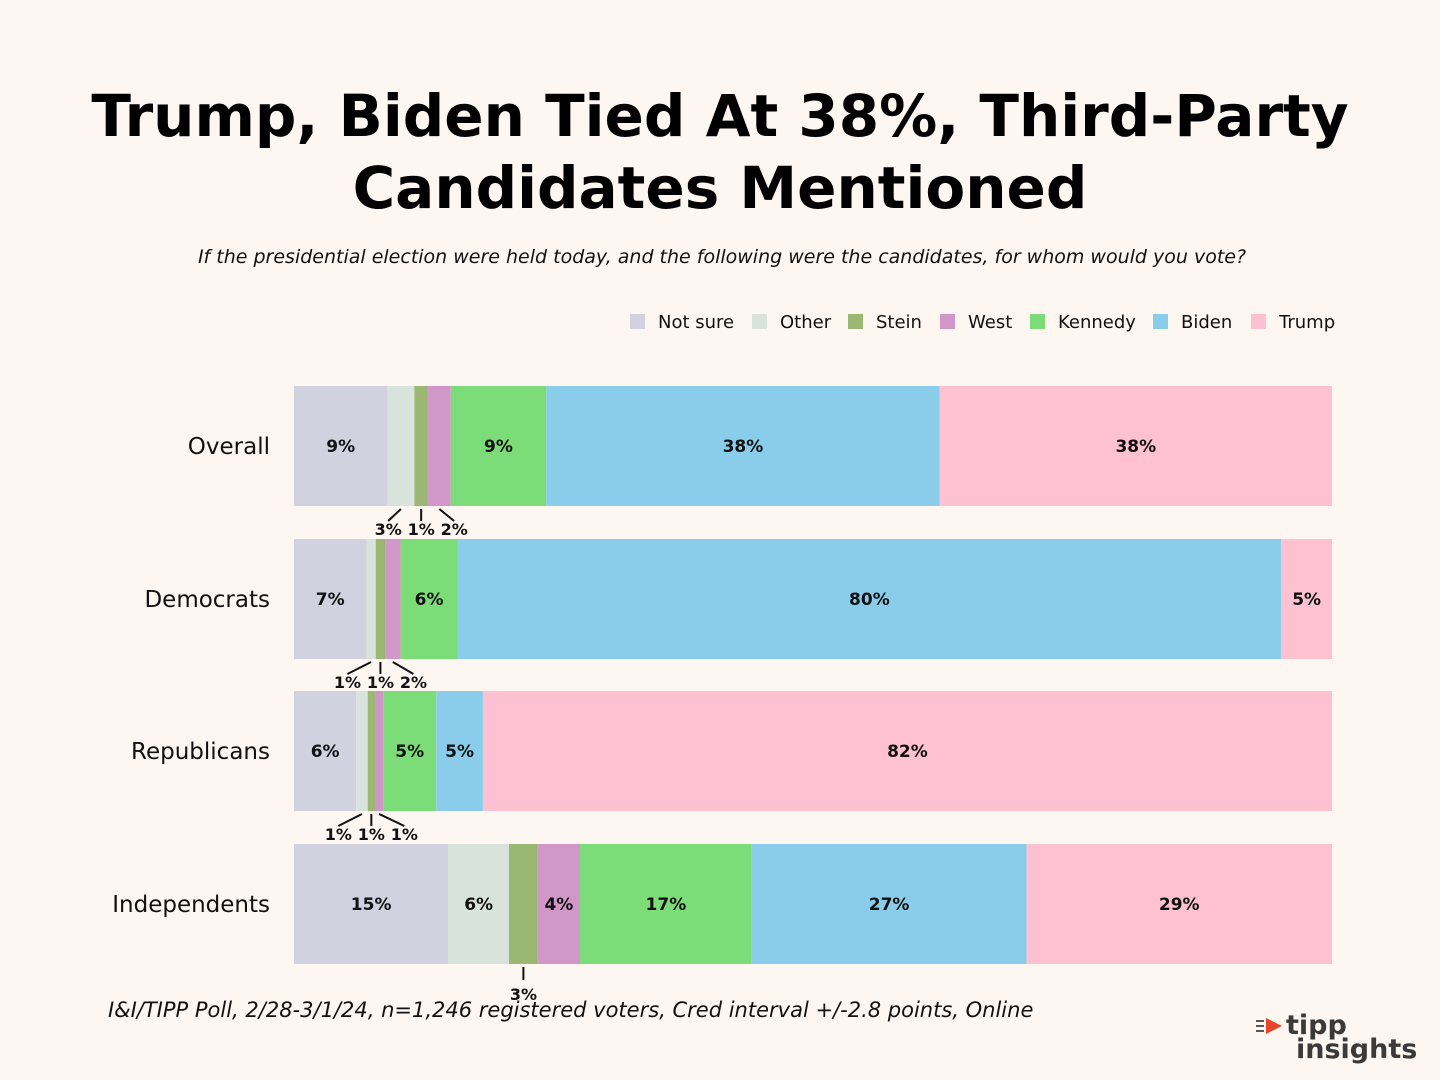 This screenshot has height=1080, width=1440. Describe the element at coordinates (338, 834) in the screenshot. I see `data-label-republicans-other: 1%` at that location.